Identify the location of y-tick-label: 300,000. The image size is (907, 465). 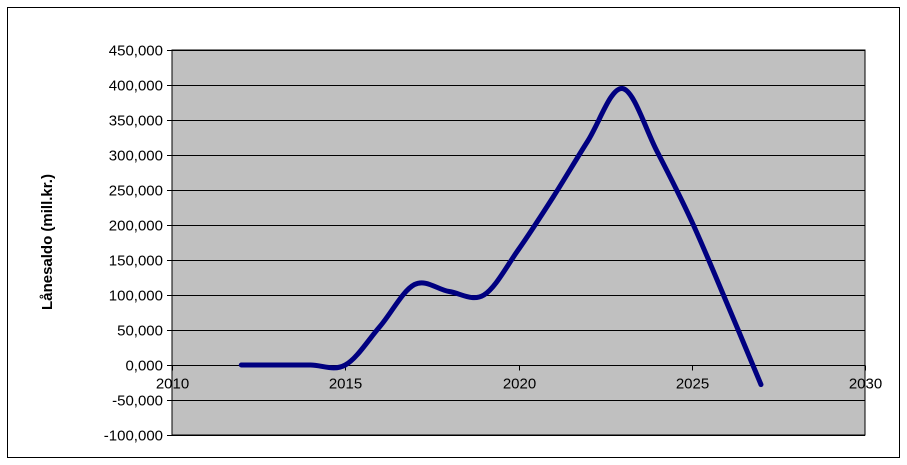
(136, 156).